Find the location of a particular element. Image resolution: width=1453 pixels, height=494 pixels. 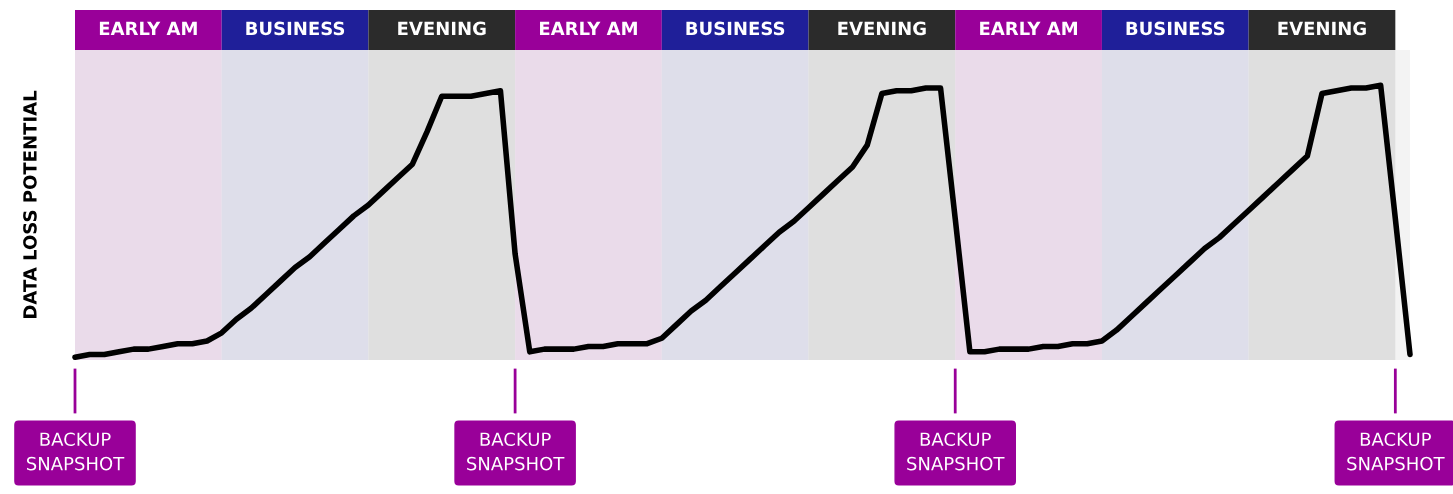

y-axis-title: DATA LOSS POTENTIAL is located at coordinates (30, 204).